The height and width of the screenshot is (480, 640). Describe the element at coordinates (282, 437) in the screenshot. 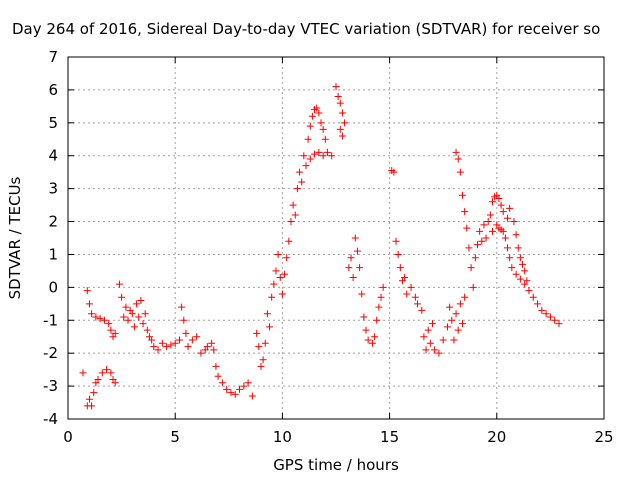

I see `x-tick-label: 10` at that location.